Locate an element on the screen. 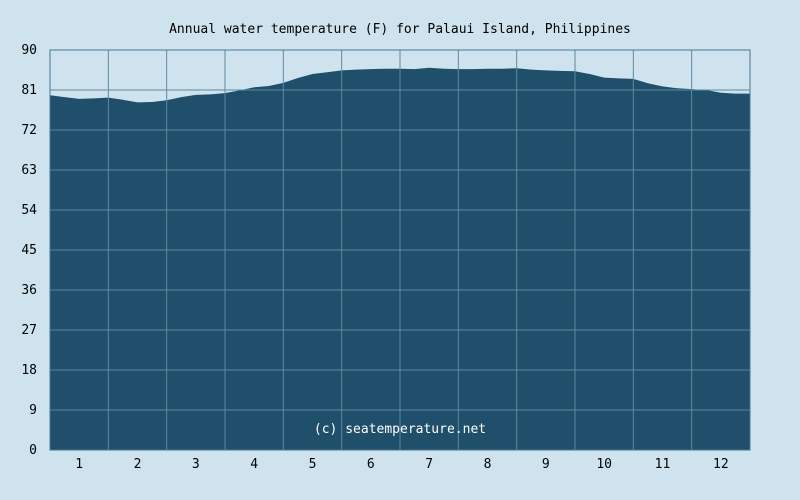 This screenshot has width=800, height=500. y-tick-label: 0 is located at coordinates (33, 450).